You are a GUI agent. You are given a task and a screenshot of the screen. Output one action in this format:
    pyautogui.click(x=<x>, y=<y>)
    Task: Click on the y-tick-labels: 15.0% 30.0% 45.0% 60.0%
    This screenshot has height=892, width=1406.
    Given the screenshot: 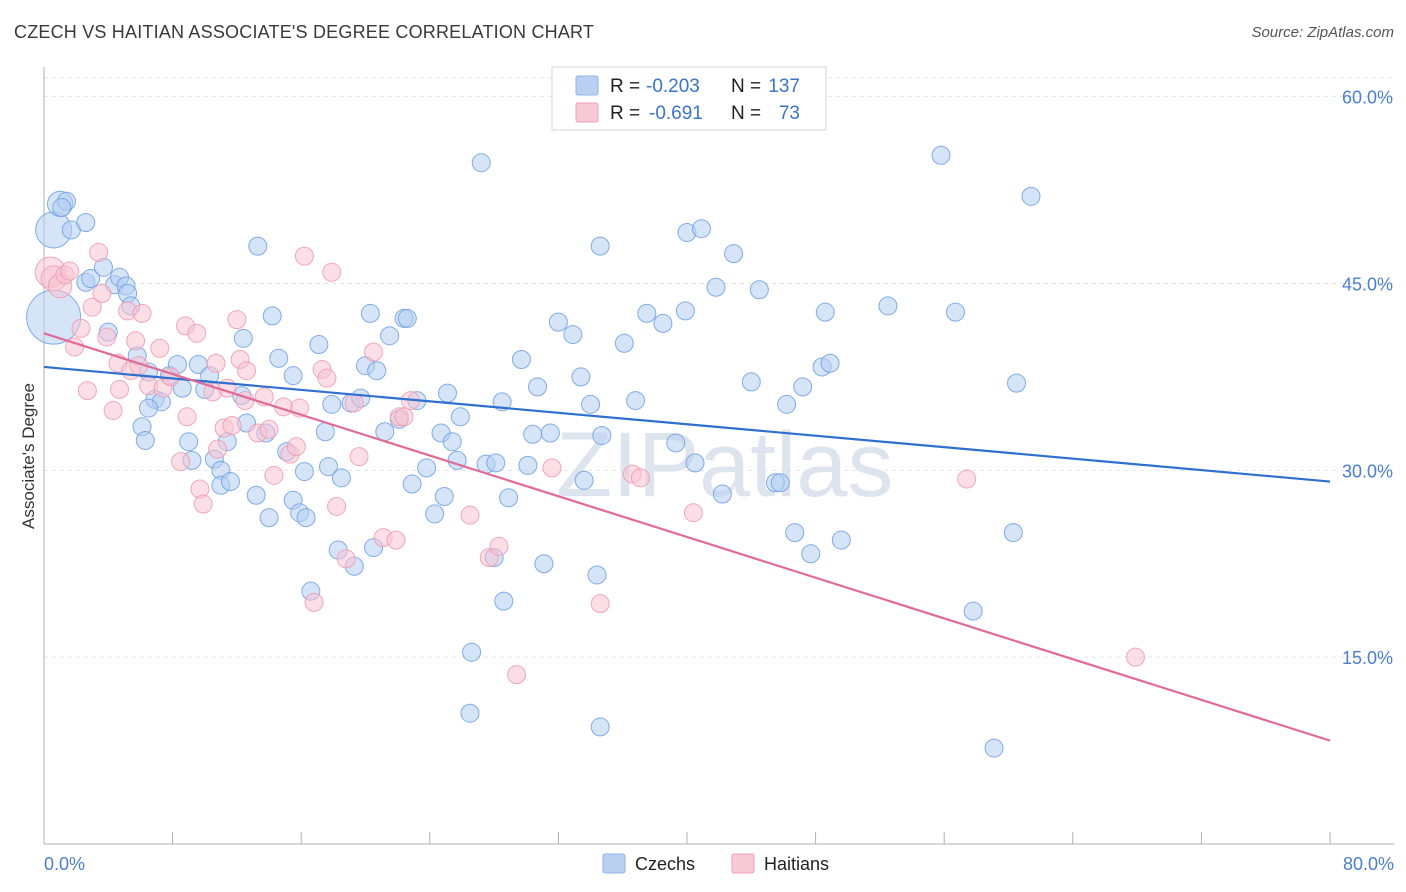 What is the action you would take?
    pyautogui.click(x=1367, y=378)
    